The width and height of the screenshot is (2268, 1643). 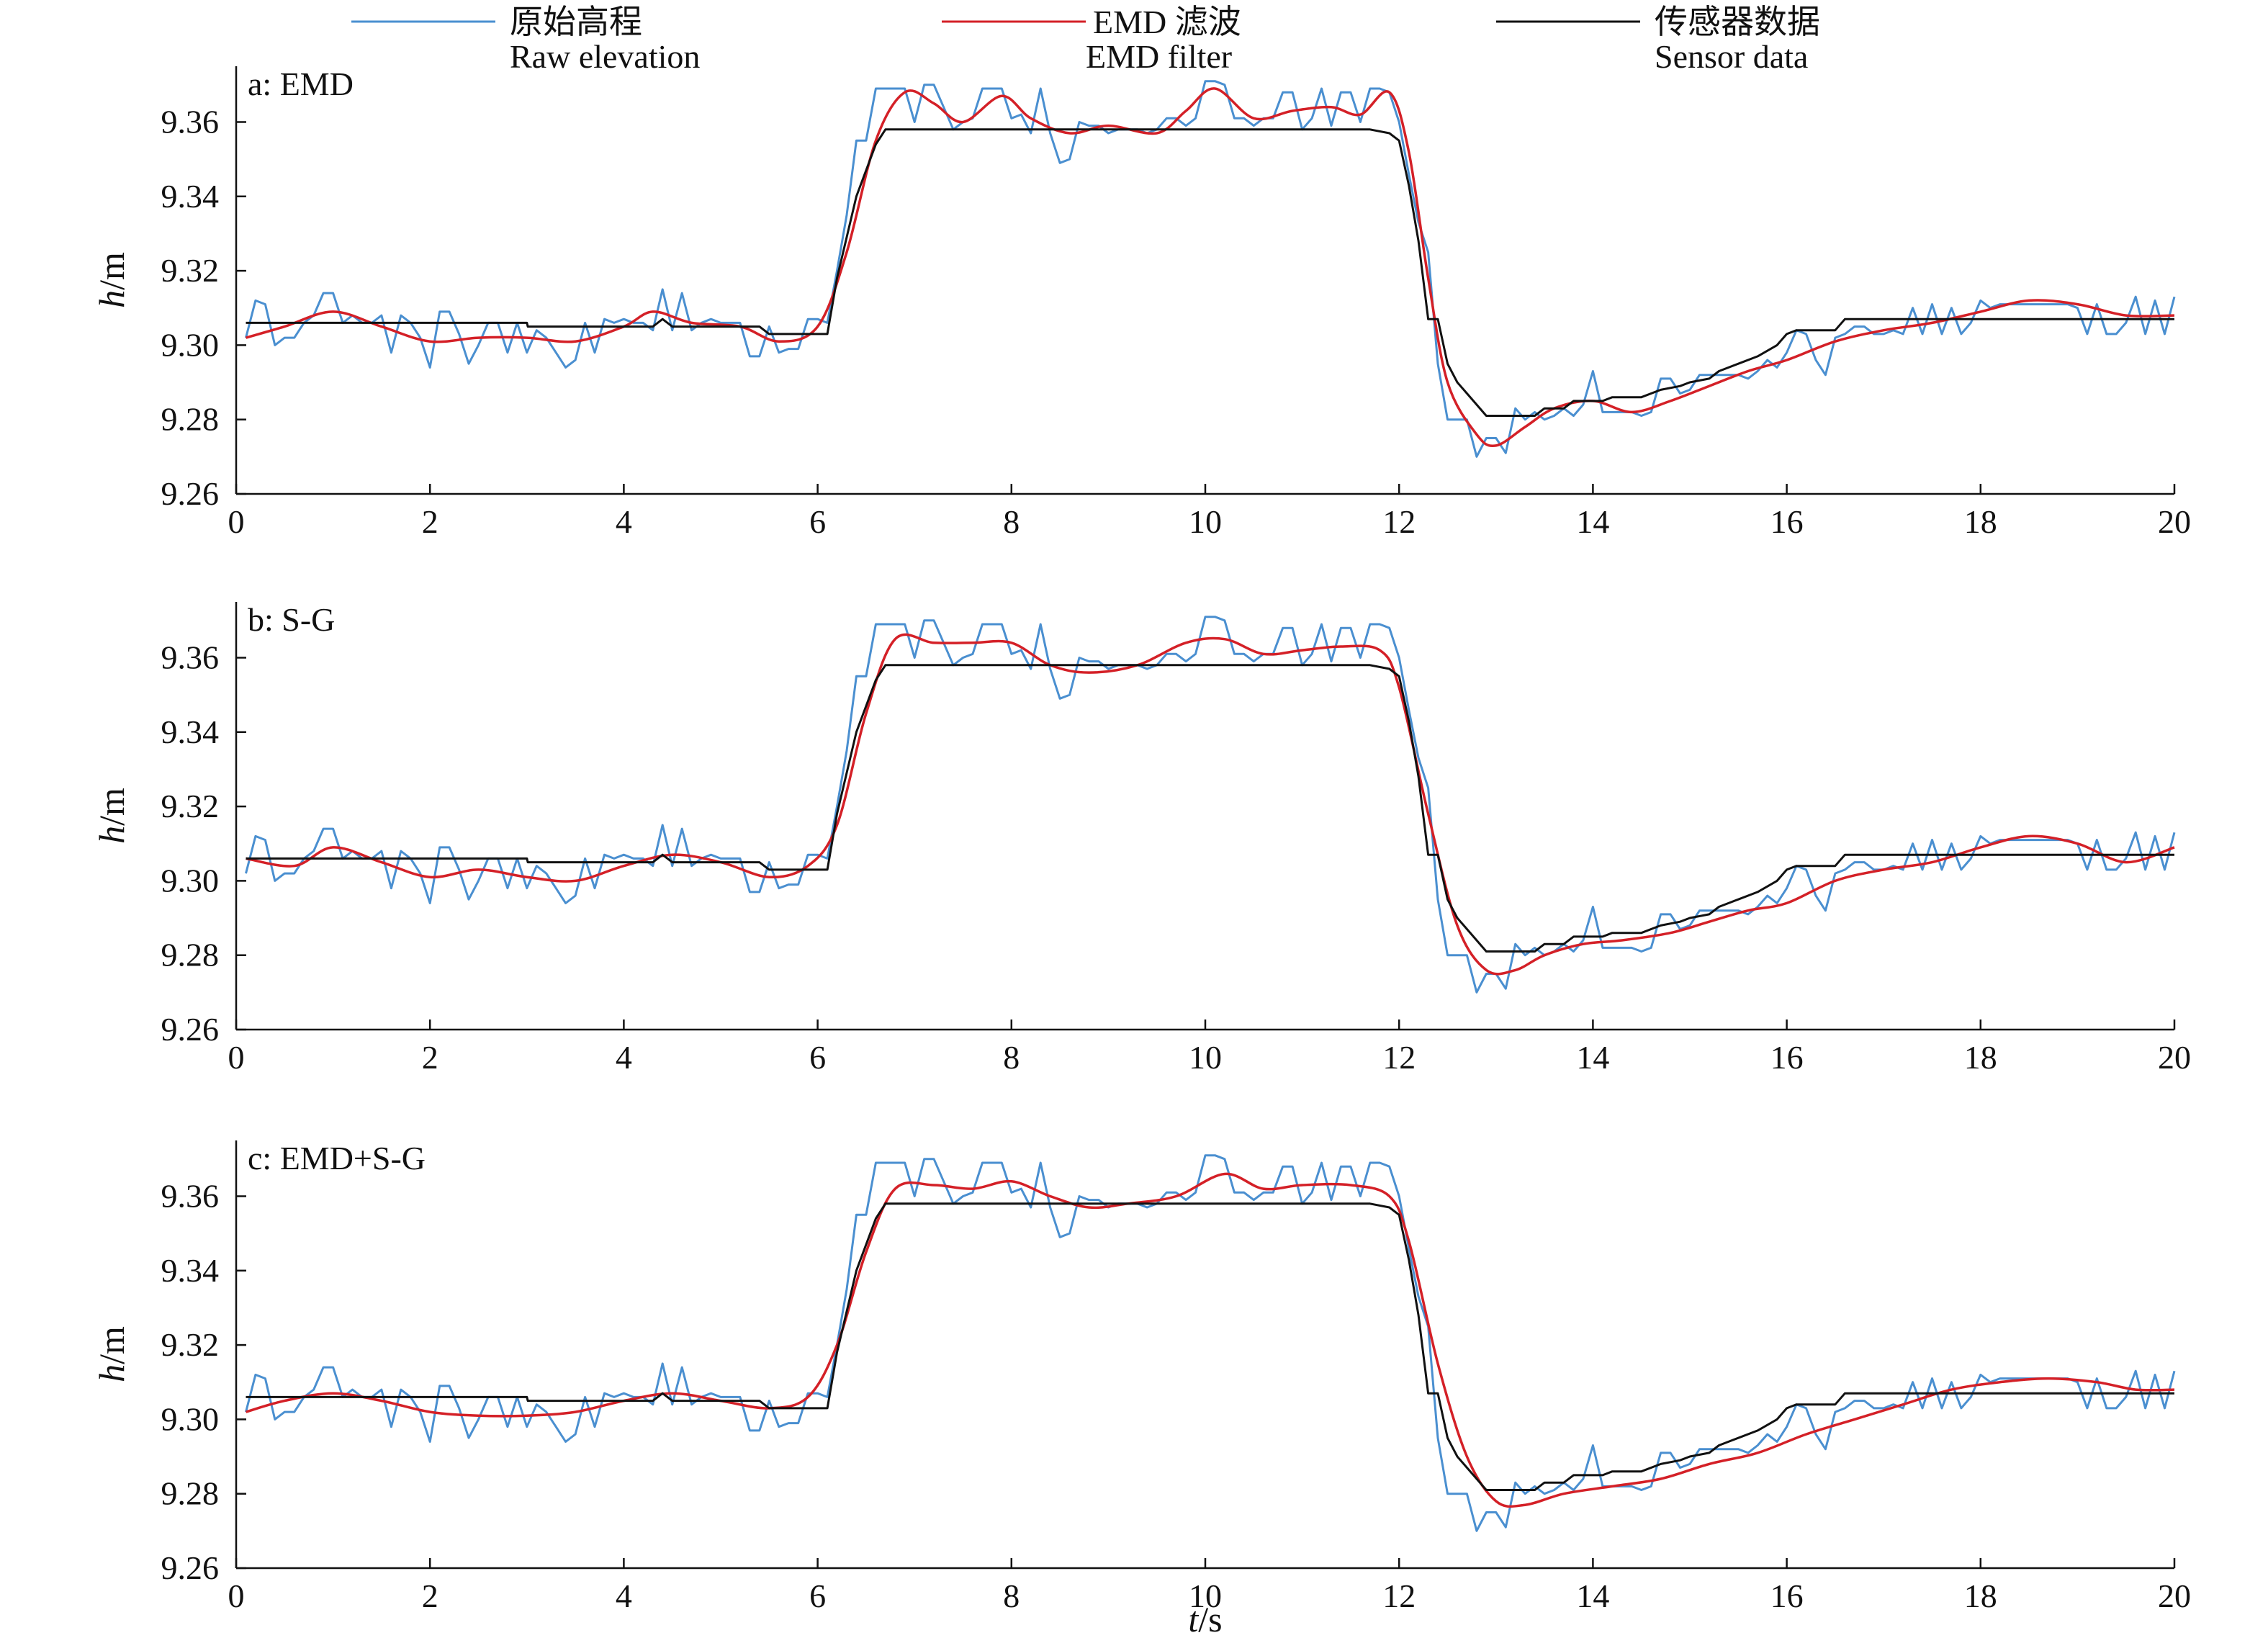 I want to click on legend-label-cn: EMD 滤波, so click(x=1167, y=22).